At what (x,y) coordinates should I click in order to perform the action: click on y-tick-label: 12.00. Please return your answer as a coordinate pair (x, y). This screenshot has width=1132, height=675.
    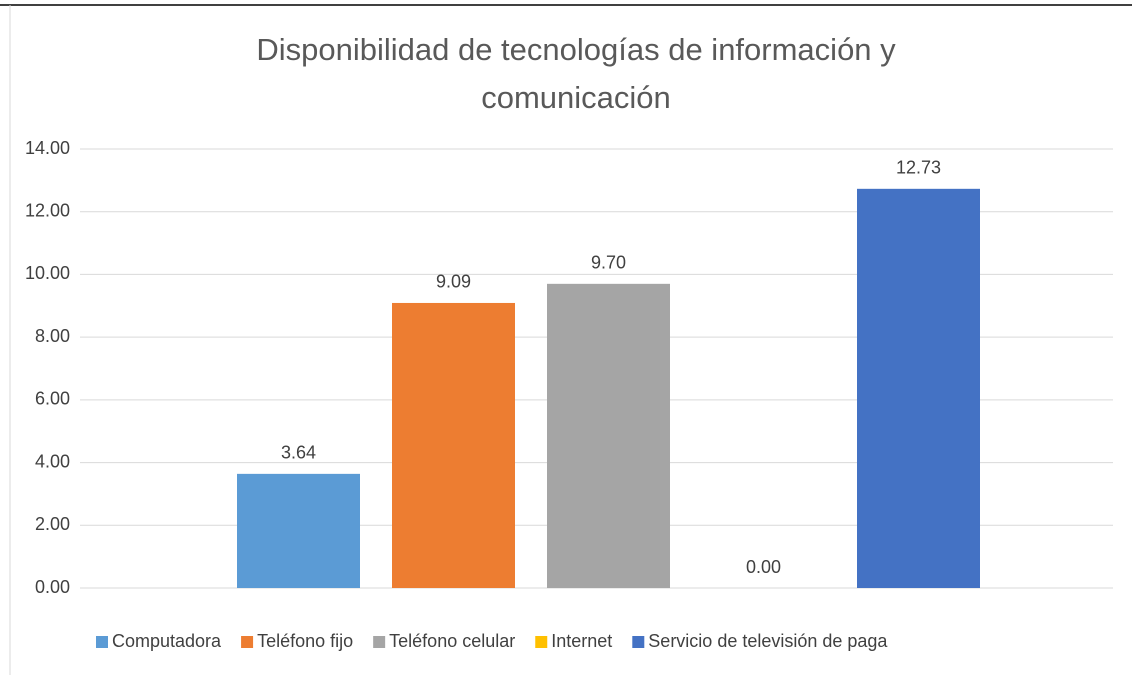
    Looking at the image, I should click on (47, 210).